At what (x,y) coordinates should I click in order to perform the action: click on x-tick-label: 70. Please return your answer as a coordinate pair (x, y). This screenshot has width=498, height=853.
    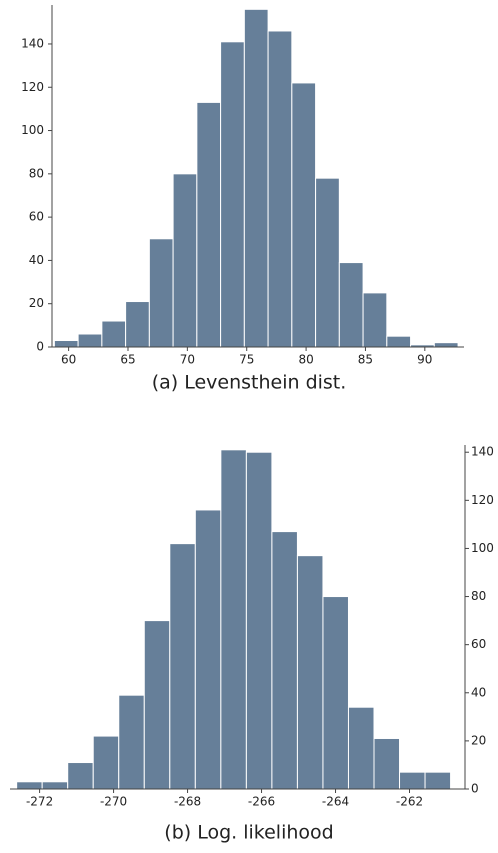
    Looking at the image, I should click on (187, 360).